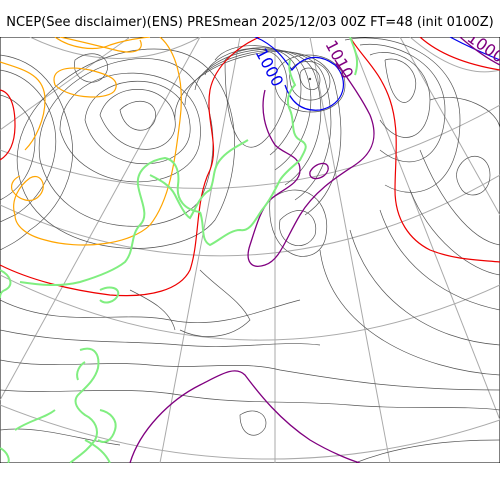 This screenshot has height=500, width=500. I want to click on blue-contour, so click(299, 74).